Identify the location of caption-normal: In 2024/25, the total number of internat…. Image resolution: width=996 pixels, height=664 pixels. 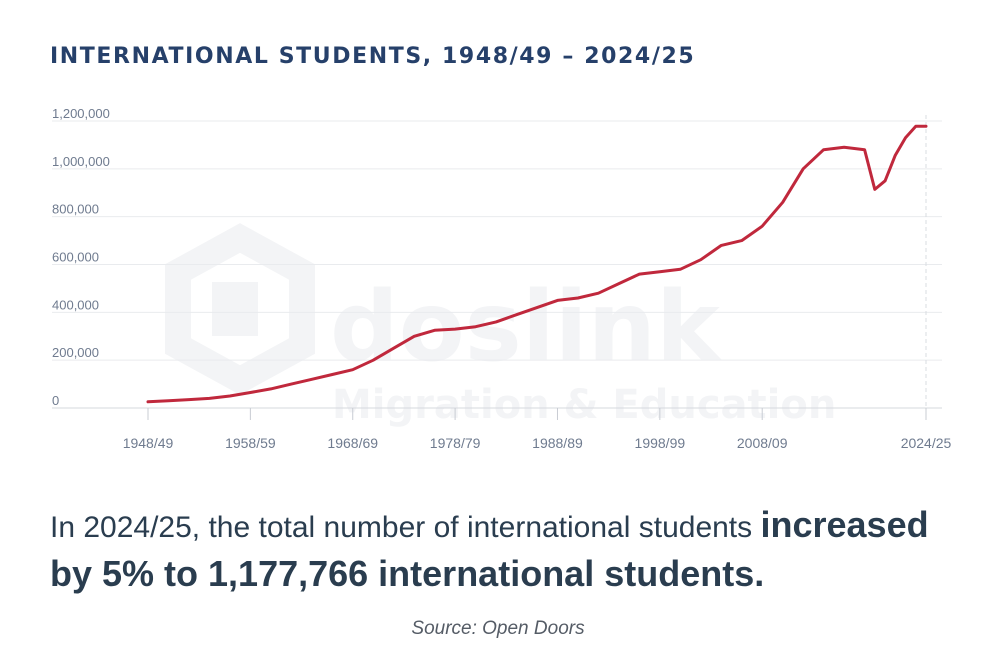
(405, 527).